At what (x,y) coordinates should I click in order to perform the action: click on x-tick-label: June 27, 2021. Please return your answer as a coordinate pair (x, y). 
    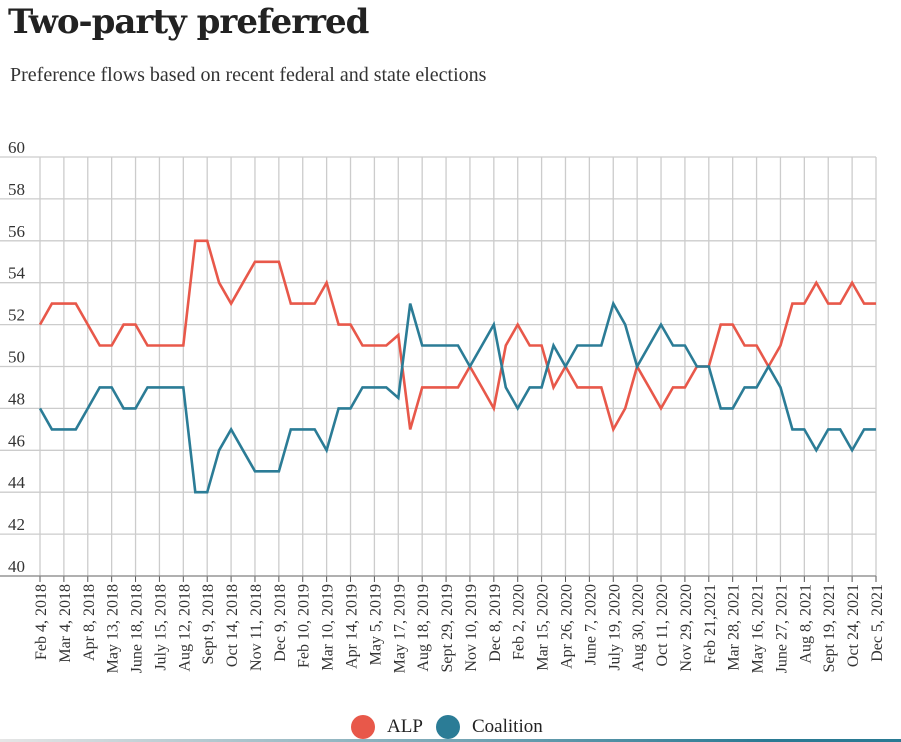
    Looking at the image, I should click on (781, 628).